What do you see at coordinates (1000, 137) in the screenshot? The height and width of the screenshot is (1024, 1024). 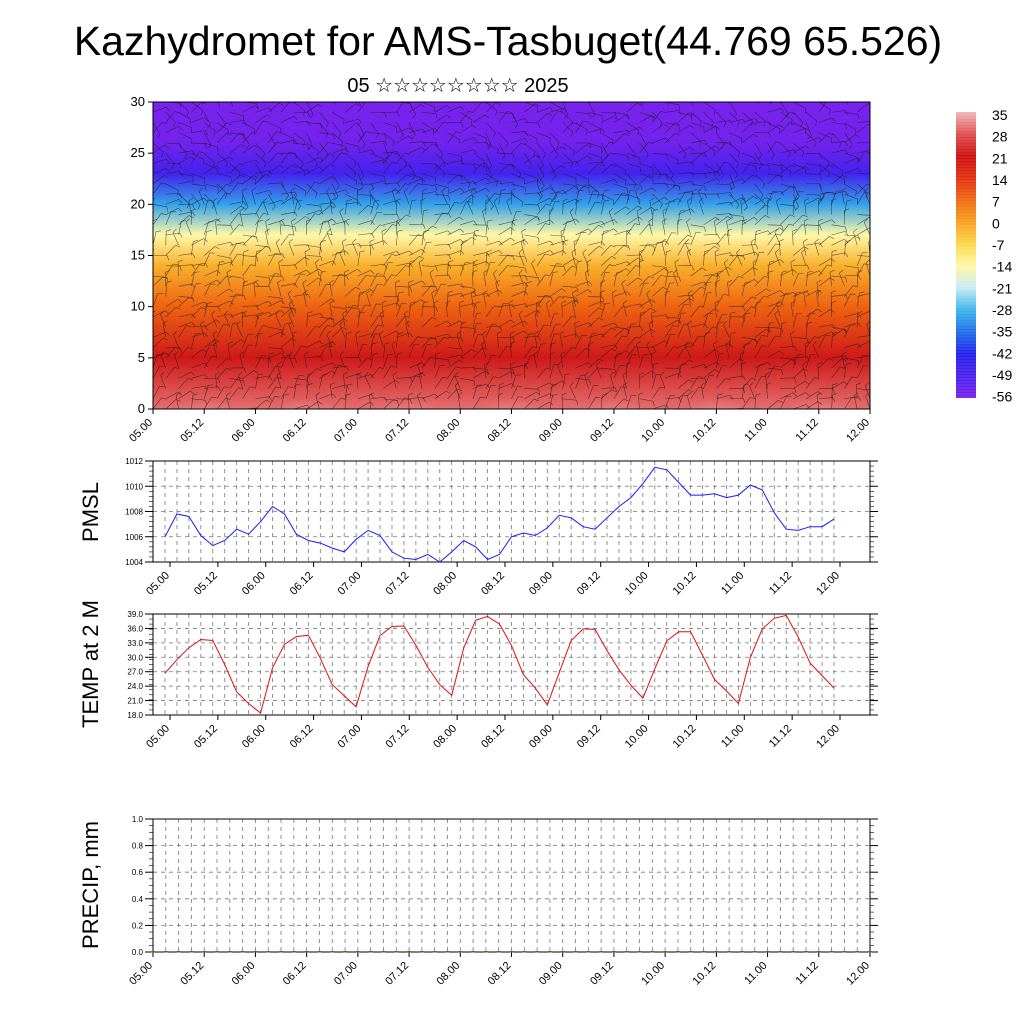 I see `colorbar-label: 28` at bounding box center [1000, 137].